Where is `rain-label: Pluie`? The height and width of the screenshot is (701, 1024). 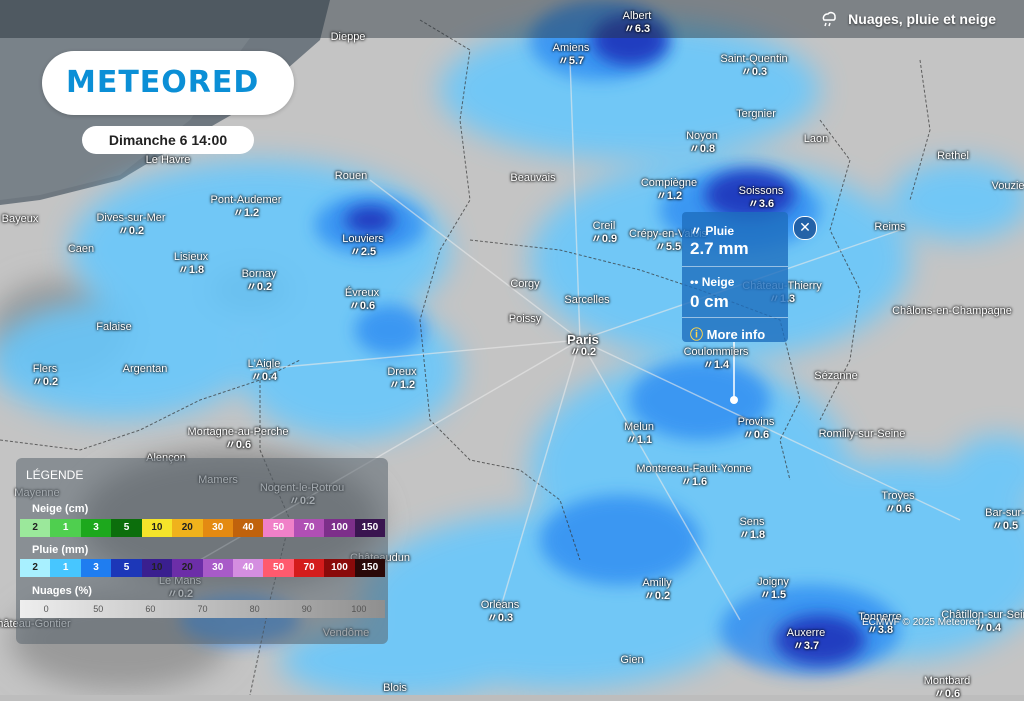
rain-label: Pluie is located at coordinates (720, 231).